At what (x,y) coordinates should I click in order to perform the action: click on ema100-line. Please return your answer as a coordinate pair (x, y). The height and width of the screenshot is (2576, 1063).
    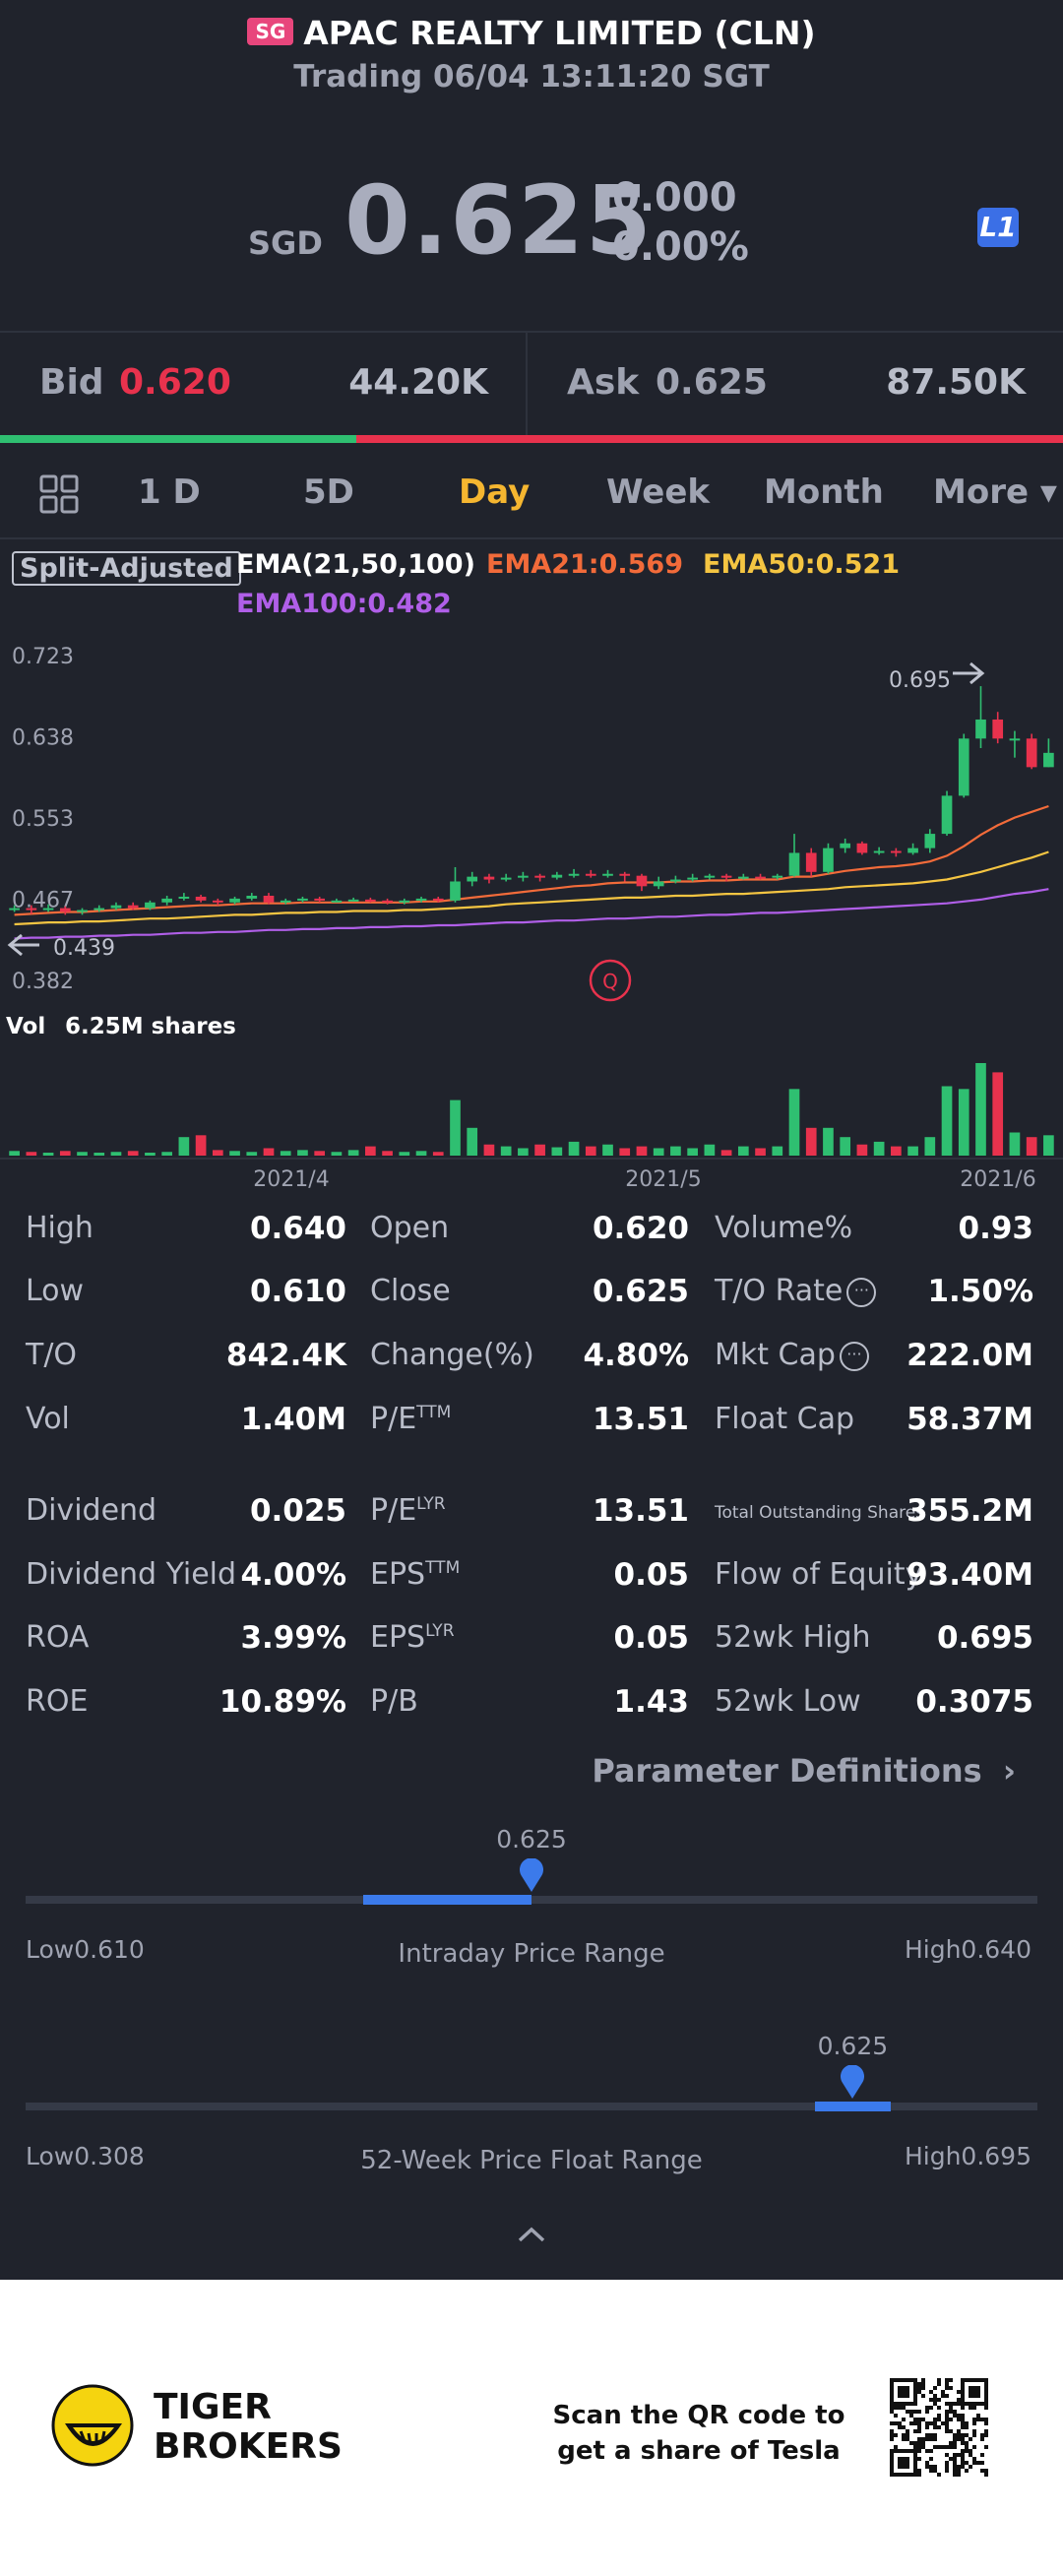
    Looking at the image, I should click on (531, 914).